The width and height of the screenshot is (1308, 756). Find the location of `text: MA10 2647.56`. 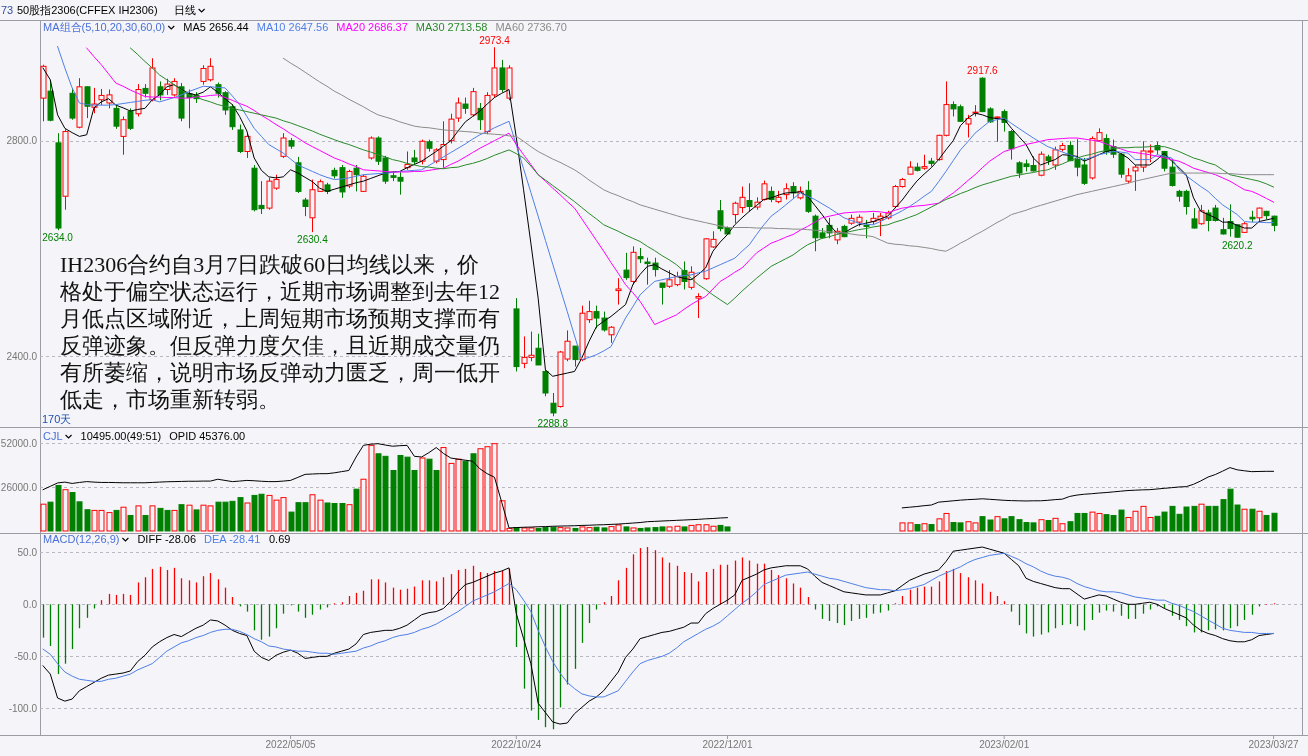

text: MA10 2647.56 is located at coordinates (292, 27).